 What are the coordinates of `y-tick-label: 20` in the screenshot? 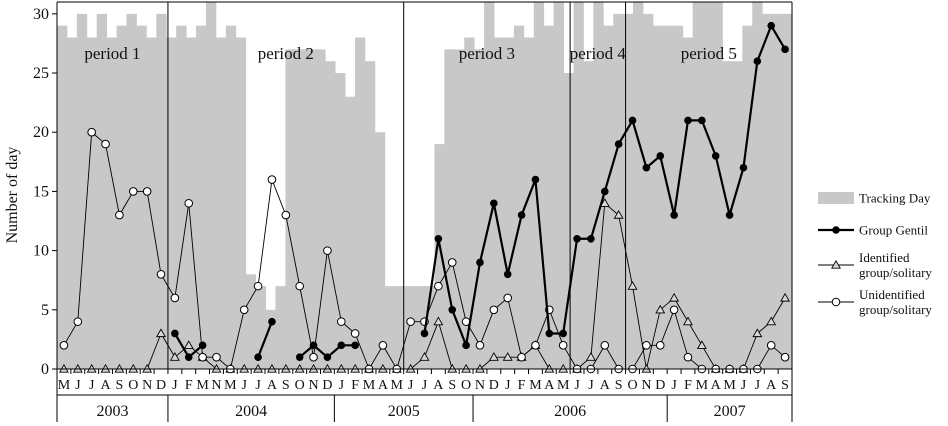 It's located at (41, 132).